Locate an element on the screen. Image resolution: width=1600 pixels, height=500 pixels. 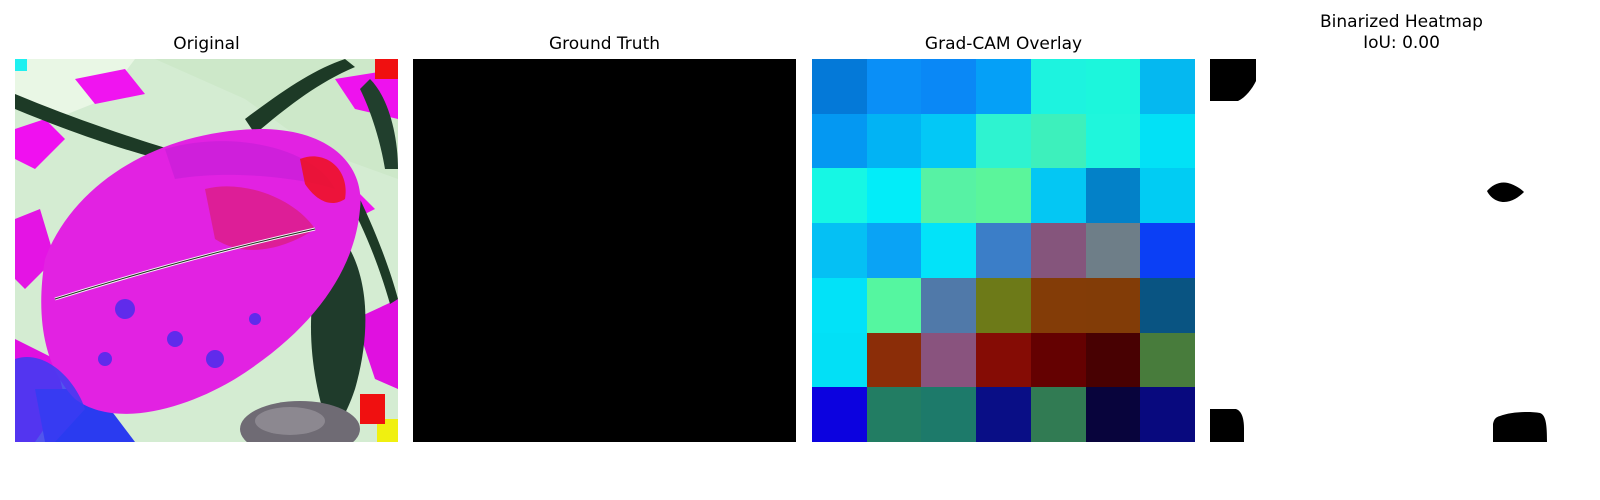
blob-top-left is located at coordinates (1233, 80).